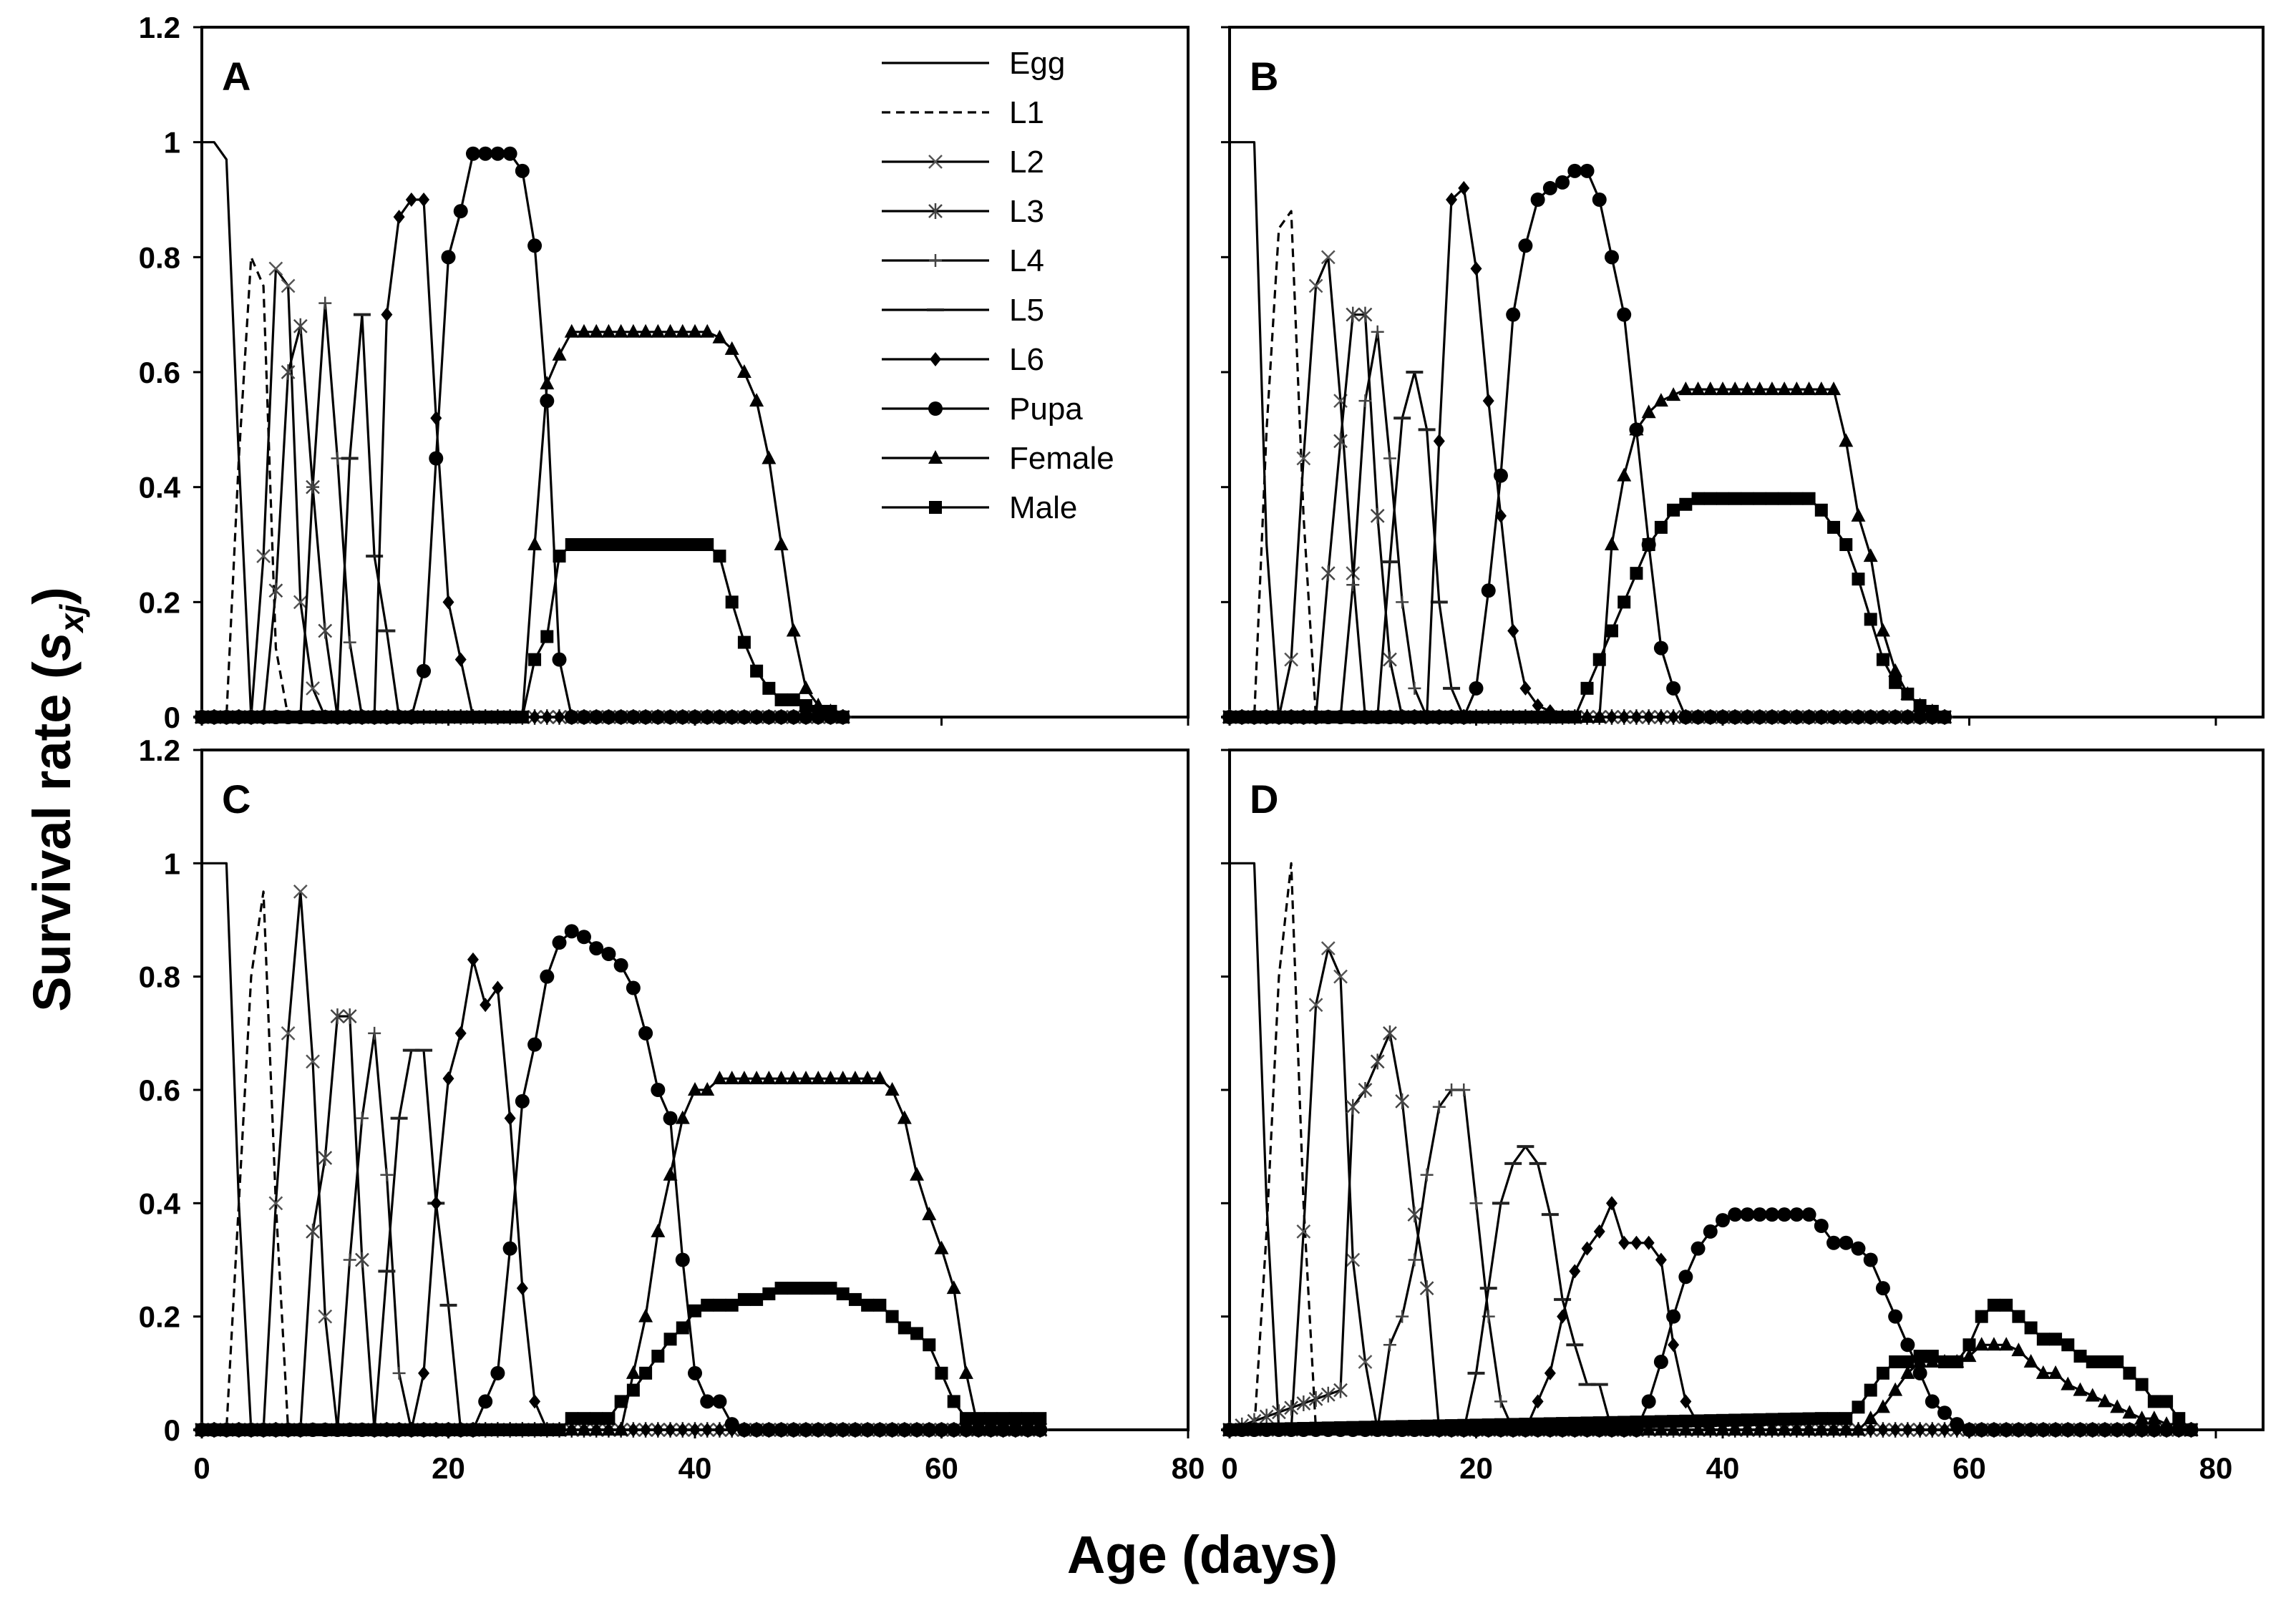  I want to click on panel-c-l3-star-marker, so click(362, 1260).